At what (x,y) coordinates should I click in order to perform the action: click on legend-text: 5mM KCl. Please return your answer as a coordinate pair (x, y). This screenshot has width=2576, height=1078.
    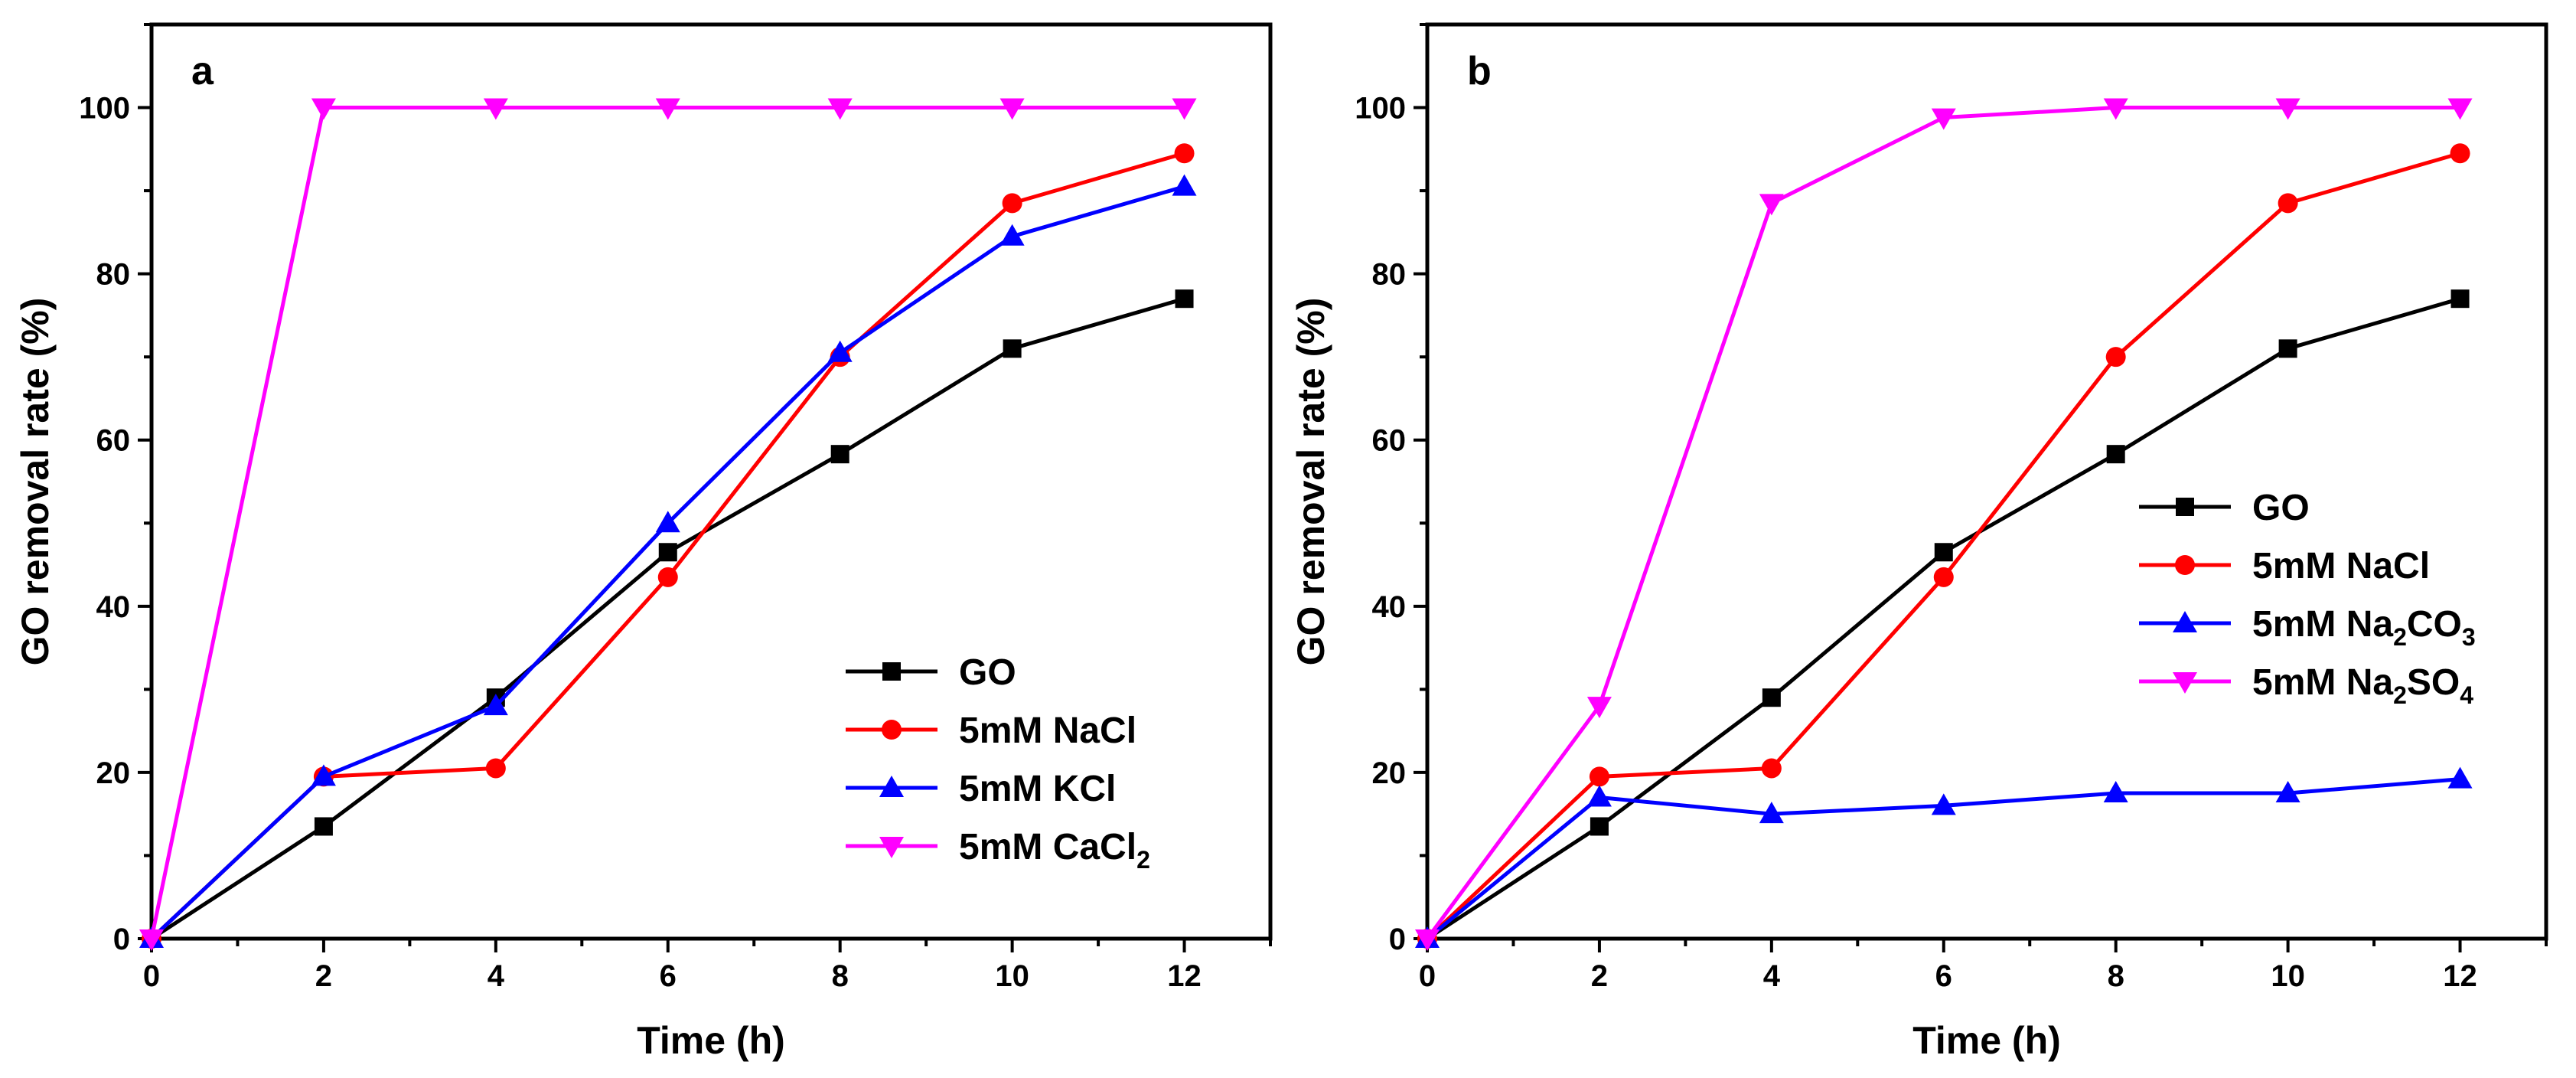
    Looking at the image, I should click on (1037, 789).